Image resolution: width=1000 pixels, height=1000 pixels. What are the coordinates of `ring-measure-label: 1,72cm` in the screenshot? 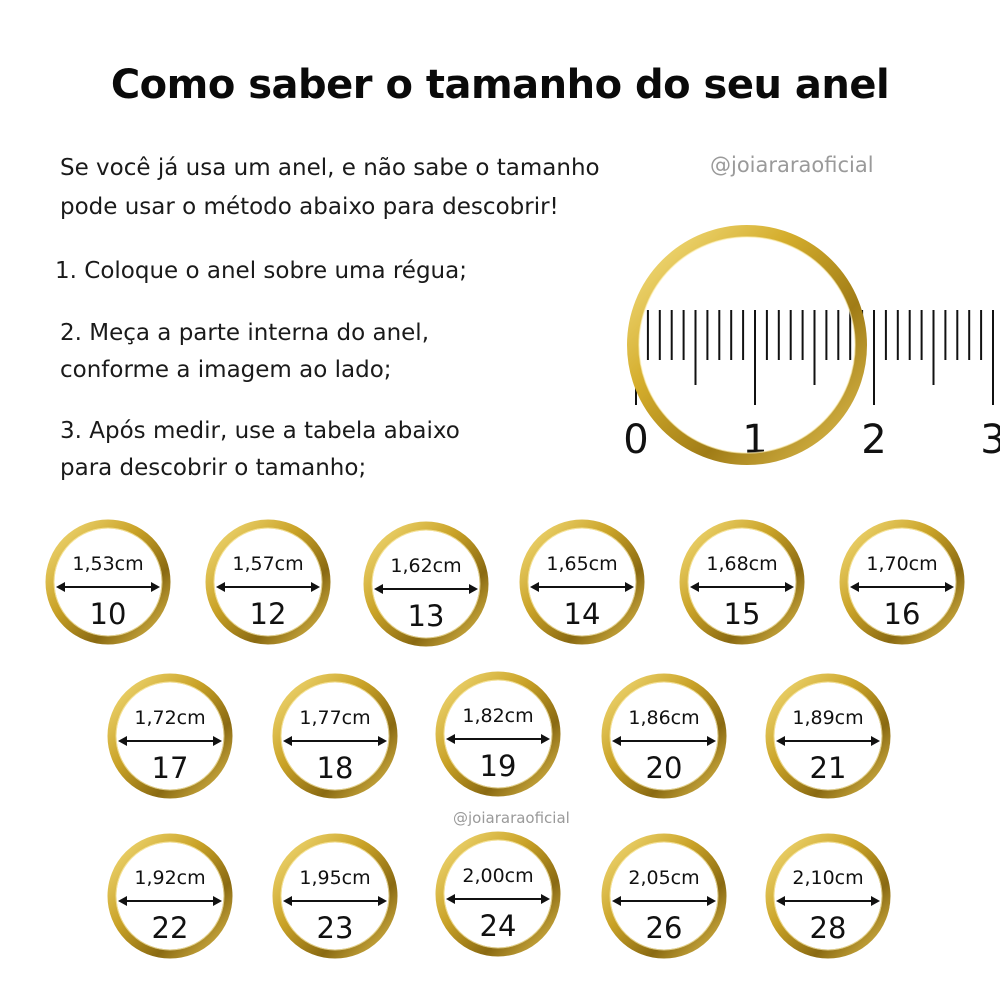 It's located at (169, 718).